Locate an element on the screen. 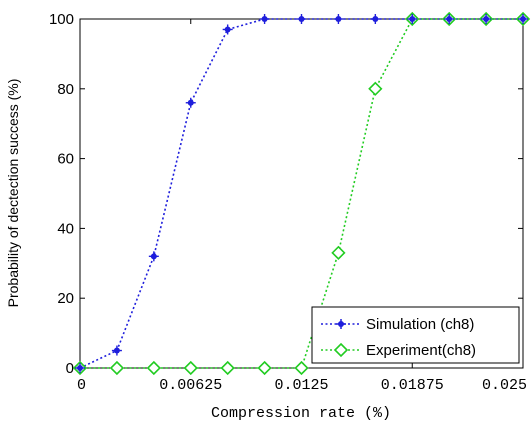 This screenshot has height=423, width=531. x-tick-label: 0.00625 is located at coordinates (190, 385).